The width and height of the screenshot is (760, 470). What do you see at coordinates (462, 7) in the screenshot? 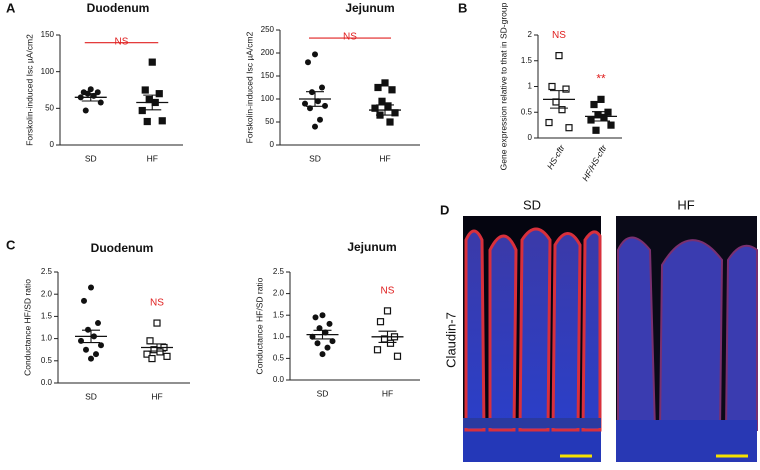
I see `panel-label: B` at bounding box center [462, 7].